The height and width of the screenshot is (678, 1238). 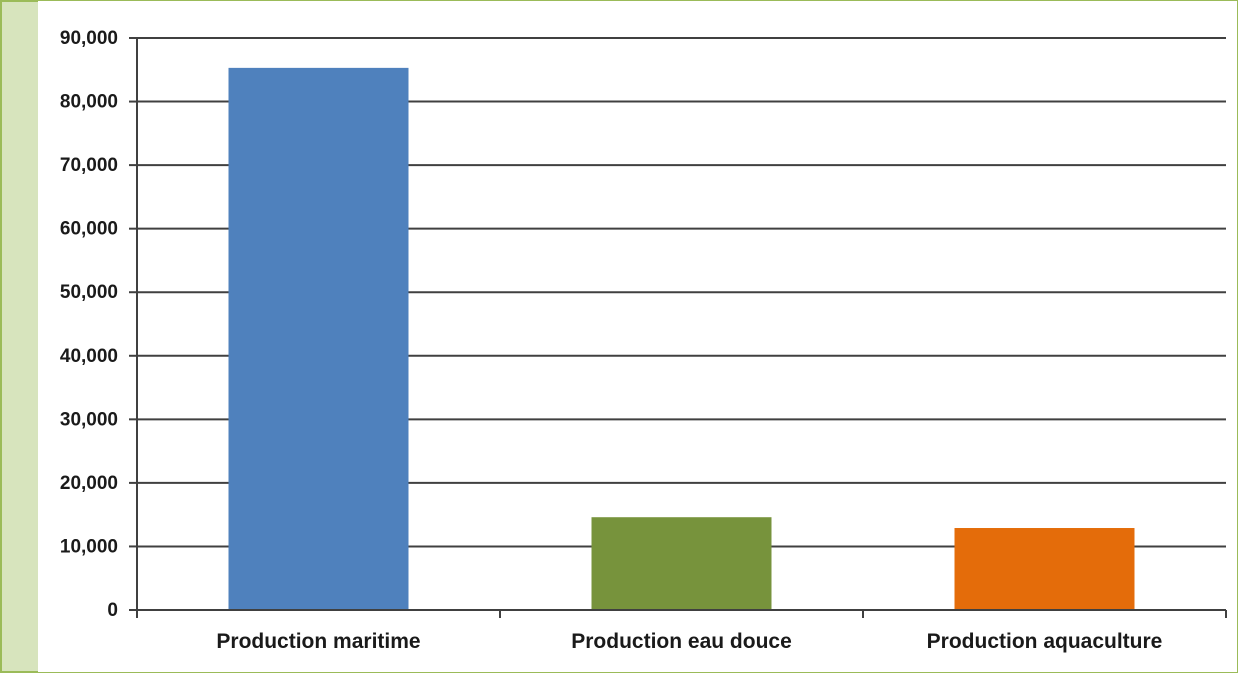 I want to click on y-tick-label: 40,000, so click(x=89, y=356).